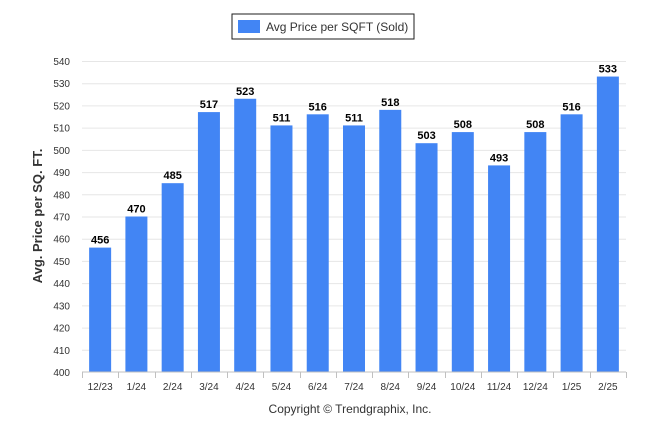 This screenshot has height=434, width=646. Describe the element at coordinates (37, 216) in the screenshot. I see `y-axis-title: Avg. Price per SQ. FT.` at that location.